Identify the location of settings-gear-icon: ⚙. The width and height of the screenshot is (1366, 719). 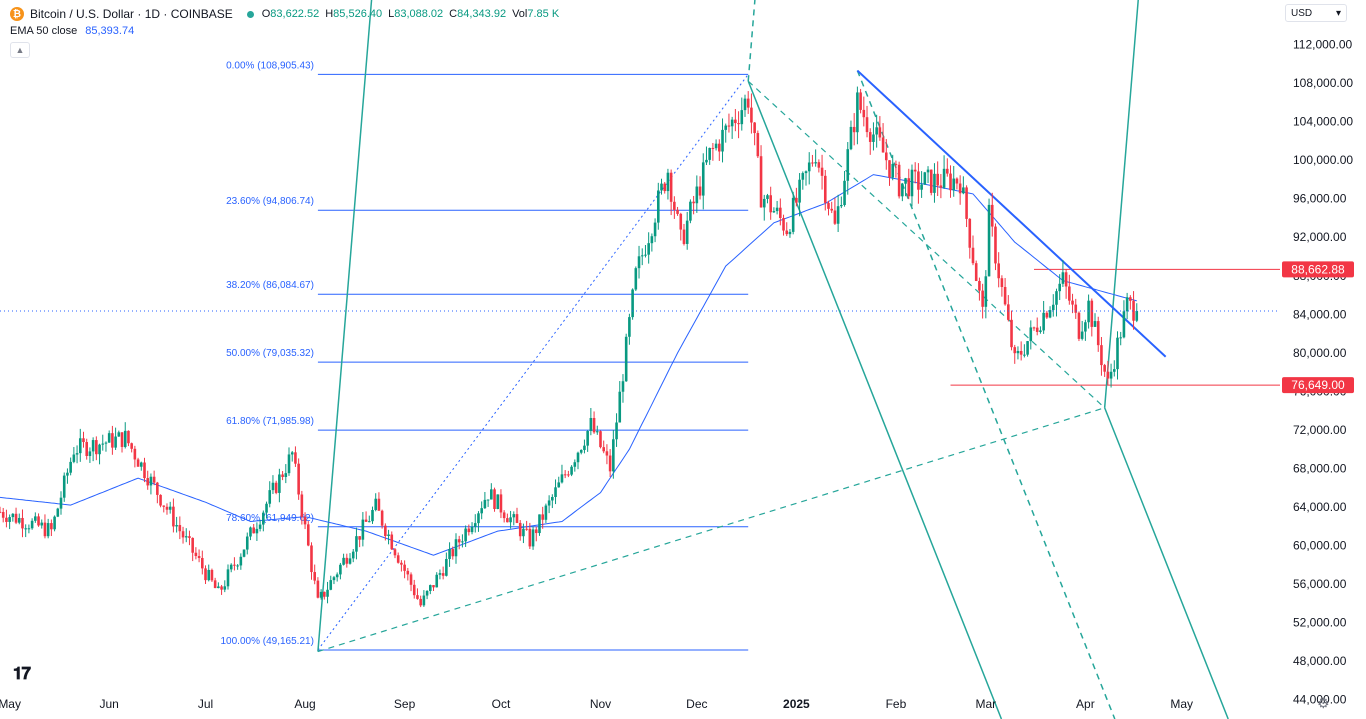
(1323, 703).